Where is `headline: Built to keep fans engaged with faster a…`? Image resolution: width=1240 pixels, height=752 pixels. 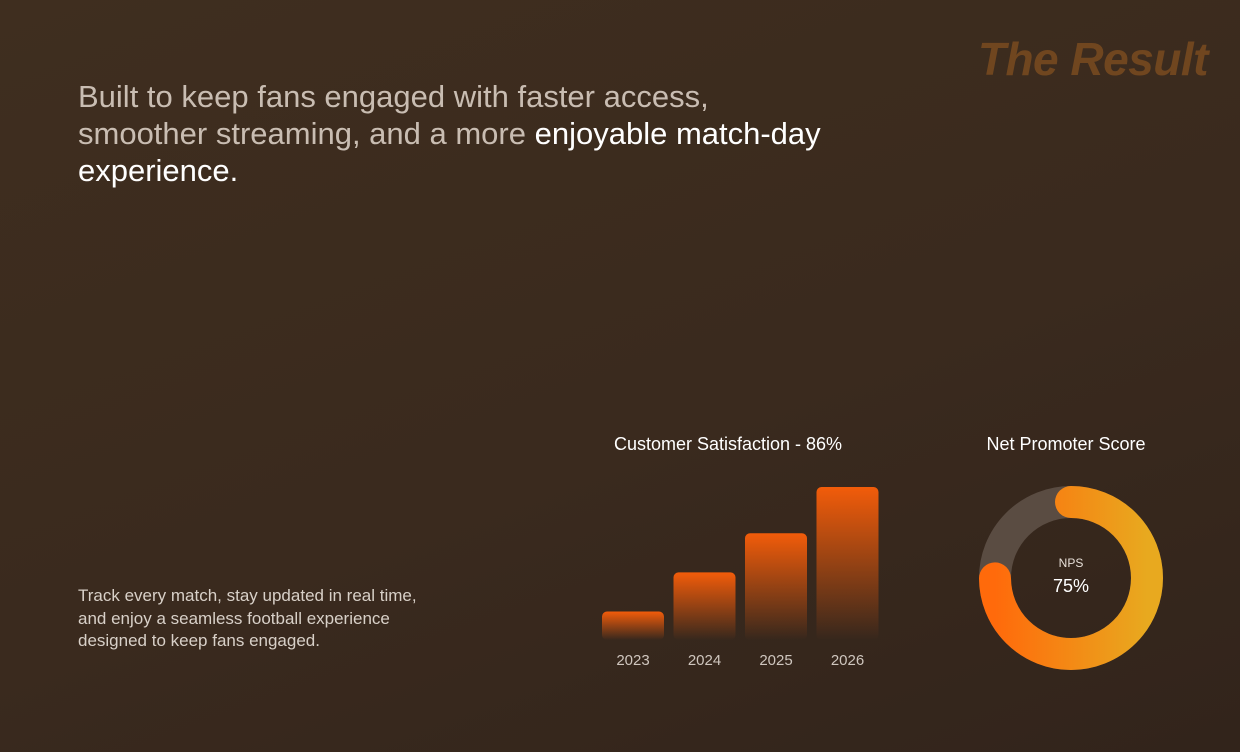 headline: Built to keep fans engaged with faster a… is located at coordinates (458, 133).